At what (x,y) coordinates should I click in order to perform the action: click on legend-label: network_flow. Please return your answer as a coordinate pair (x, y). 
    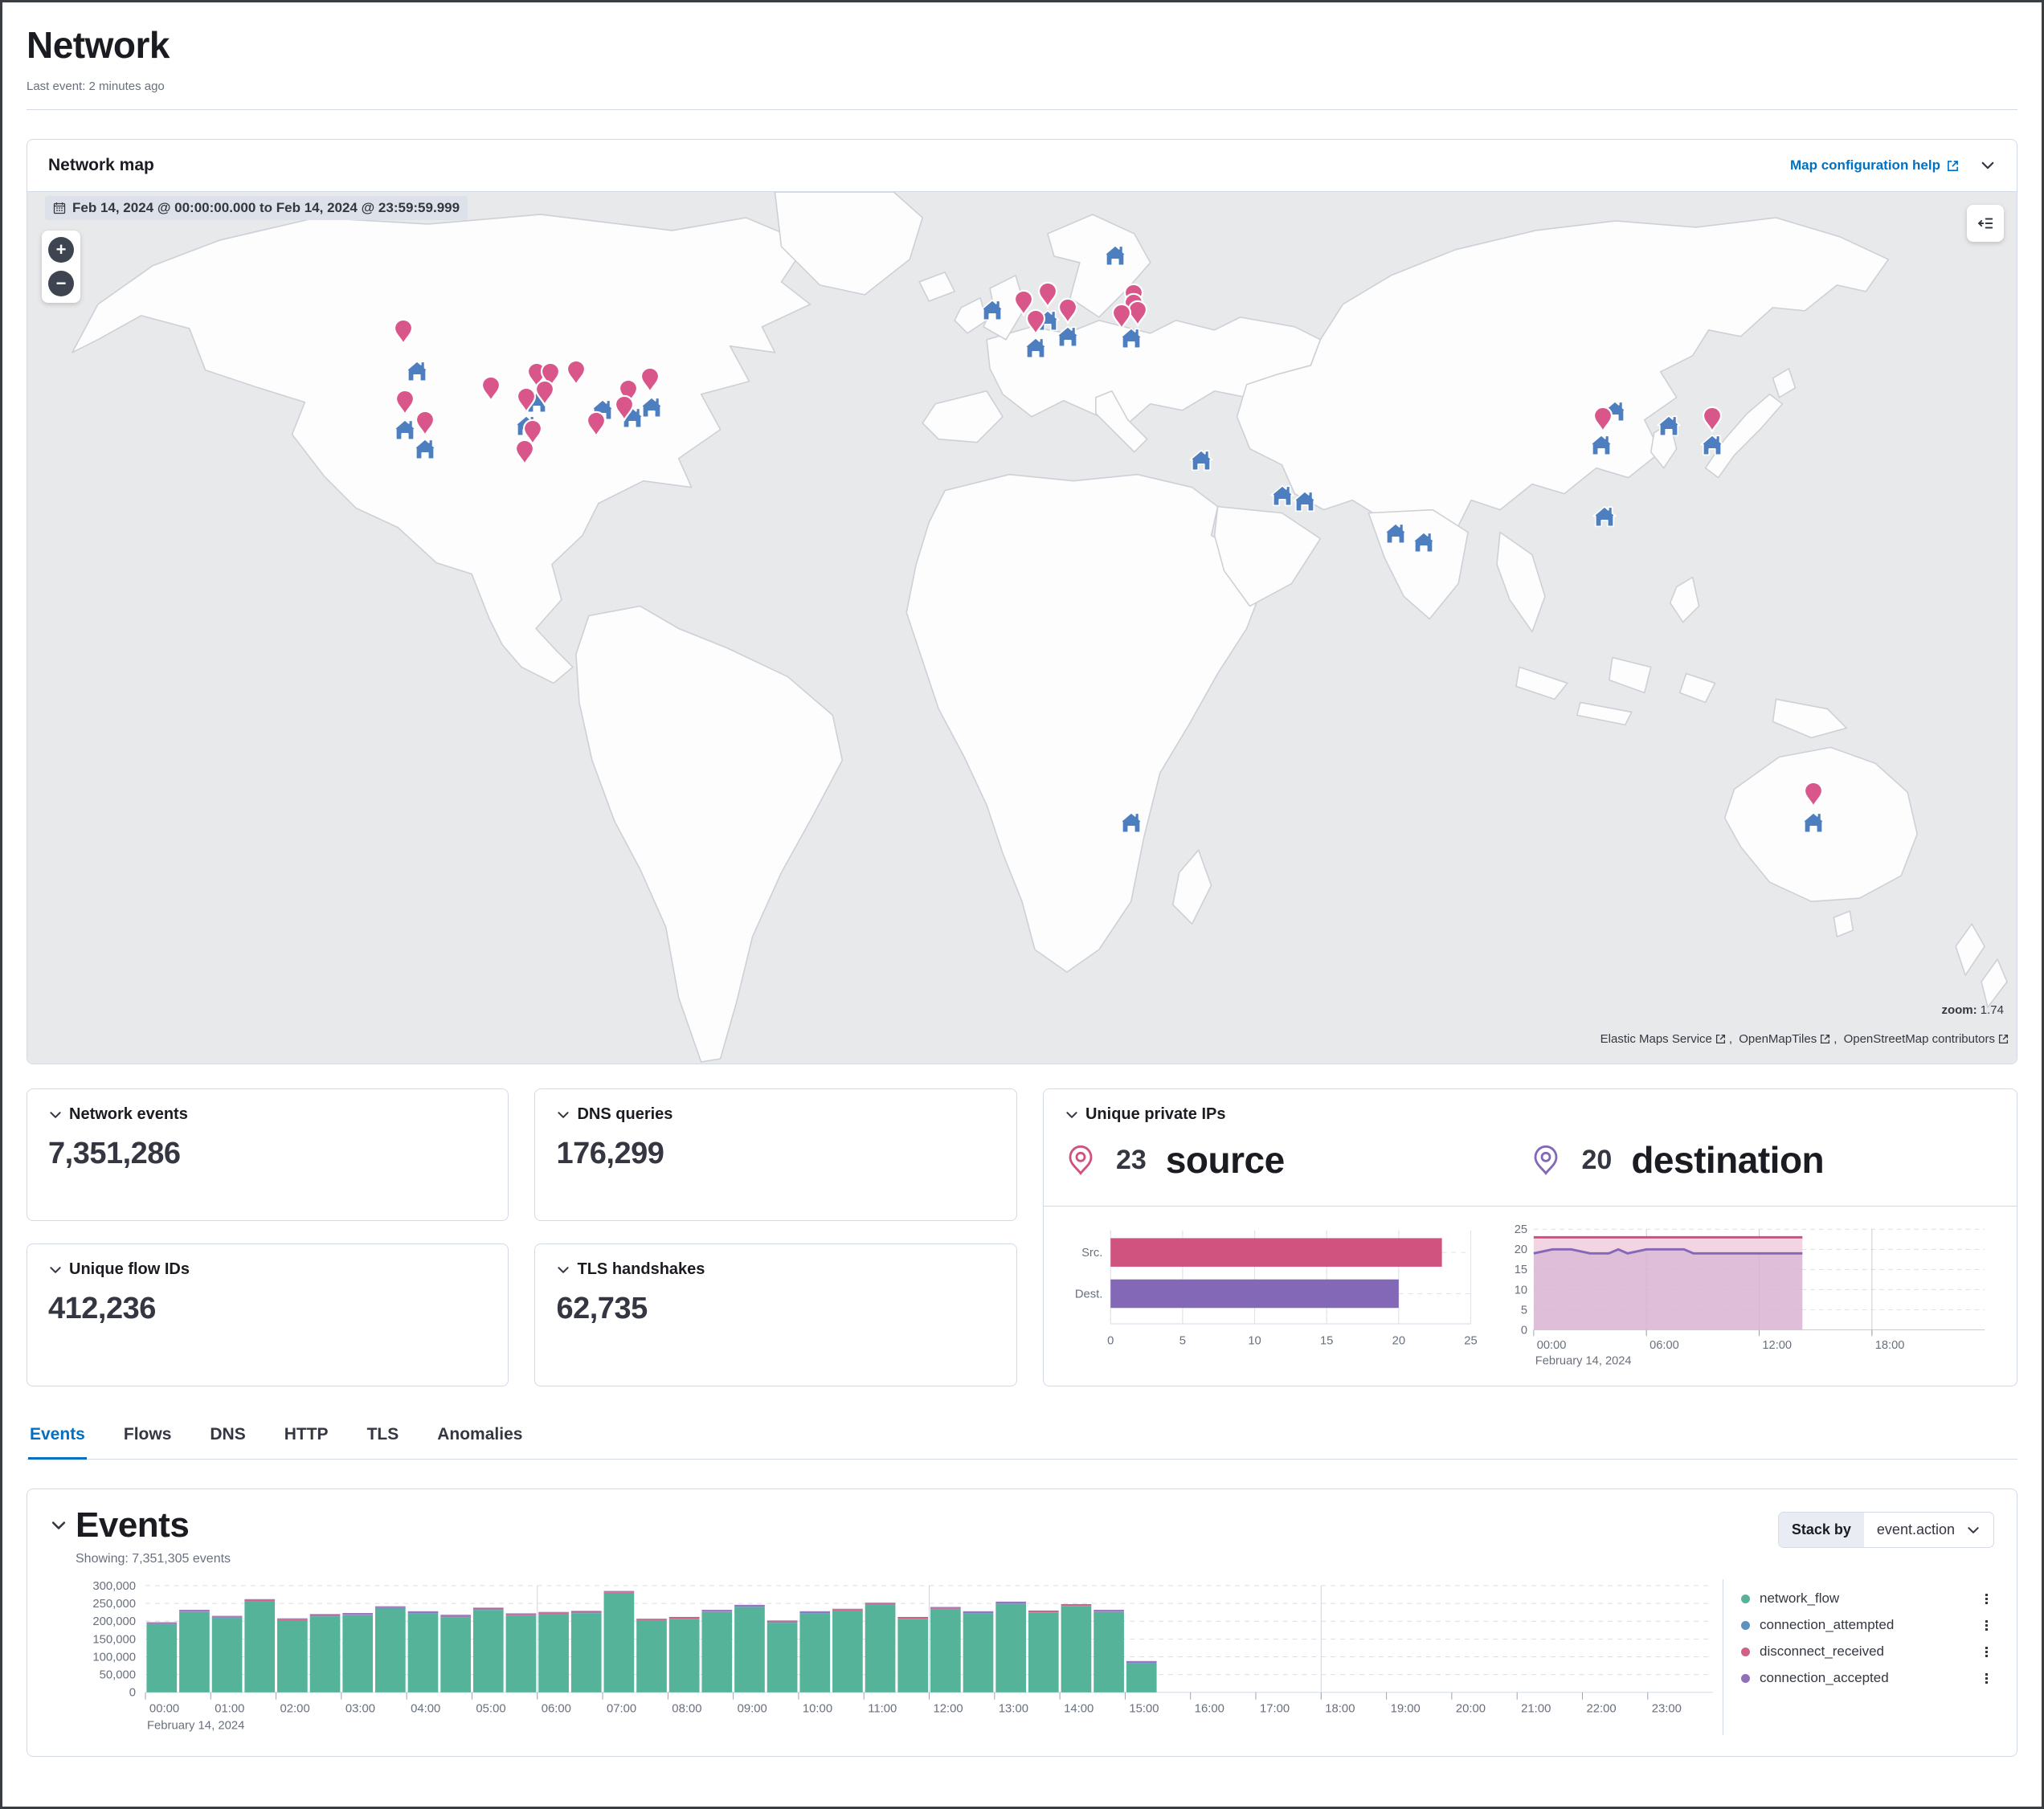
    Looking at the image, I should click on (1800, 1599).